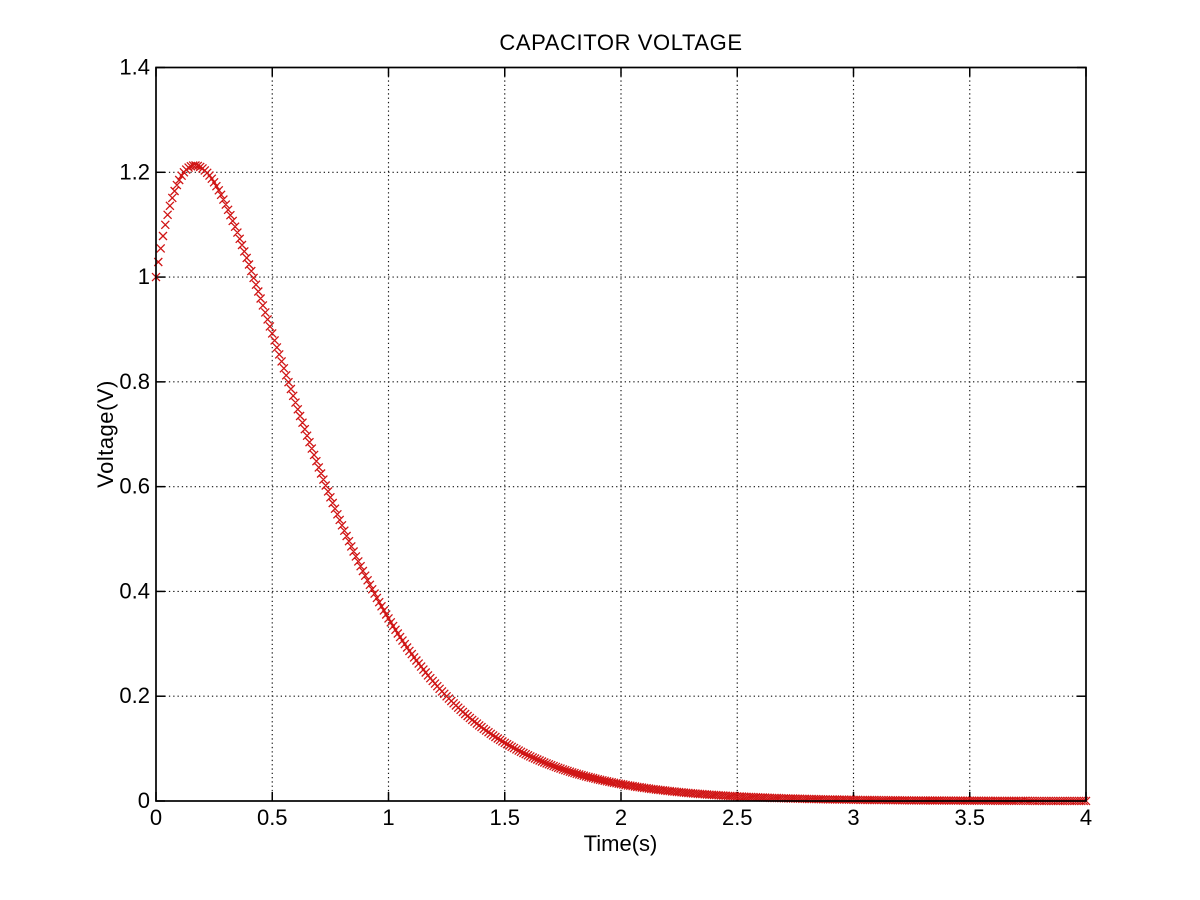  I want to click on svg-text: Time(s), so click(621, 843).